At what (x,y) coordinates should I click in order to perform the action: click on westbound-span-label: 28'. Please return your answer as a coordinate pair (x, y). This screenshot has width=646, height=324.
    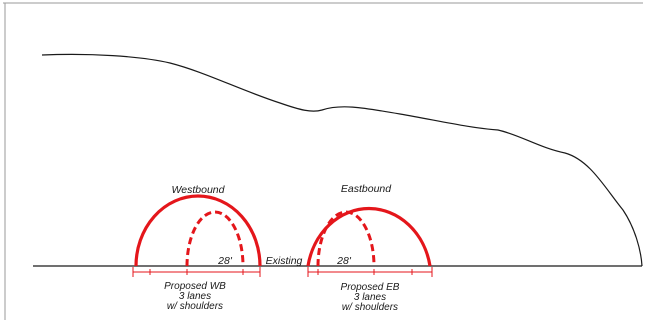
    Looking at the image, I should click on (225, 261).